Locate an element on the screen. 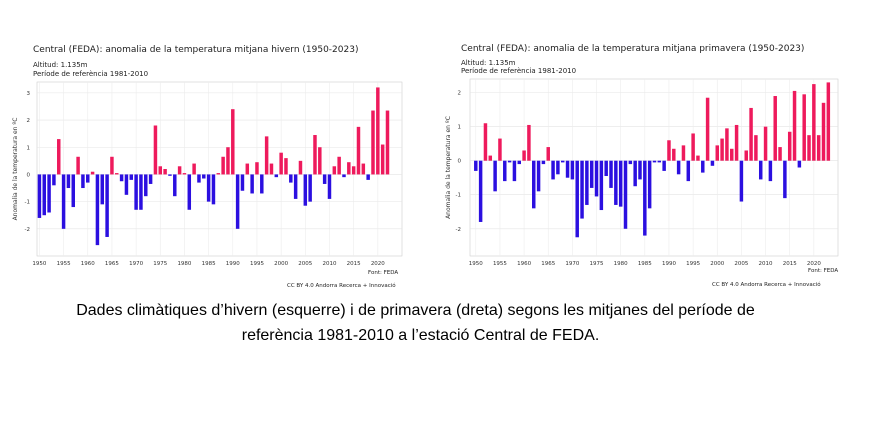  y-tick-label: 0 is located at coordinates (460, 162).